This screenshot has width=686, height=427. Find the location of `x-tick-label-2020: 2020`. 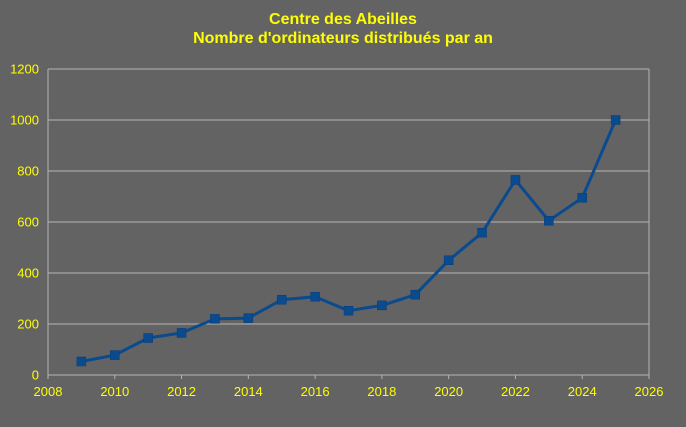

x-tick-label-2020: 2020 is located at coordinates (448, 391).